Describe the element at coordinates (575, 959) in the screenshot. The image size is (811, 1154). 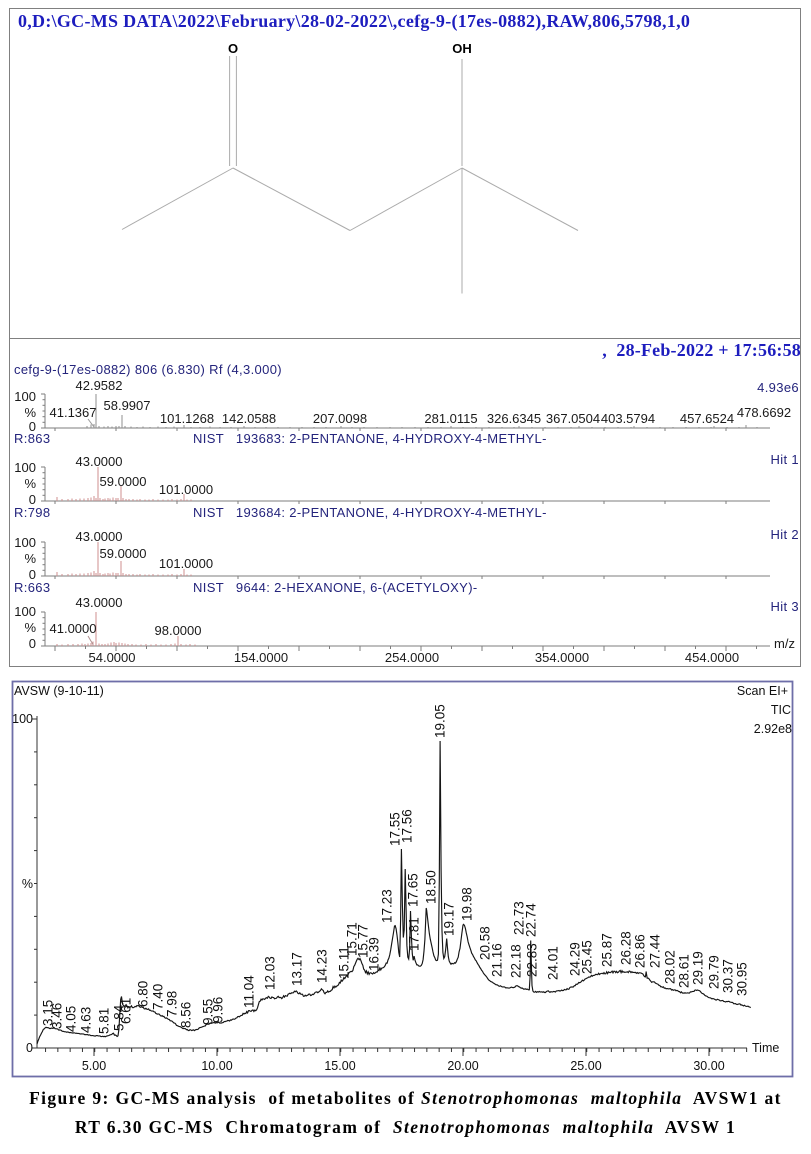
I see `svg-text: 24.29` at that location.